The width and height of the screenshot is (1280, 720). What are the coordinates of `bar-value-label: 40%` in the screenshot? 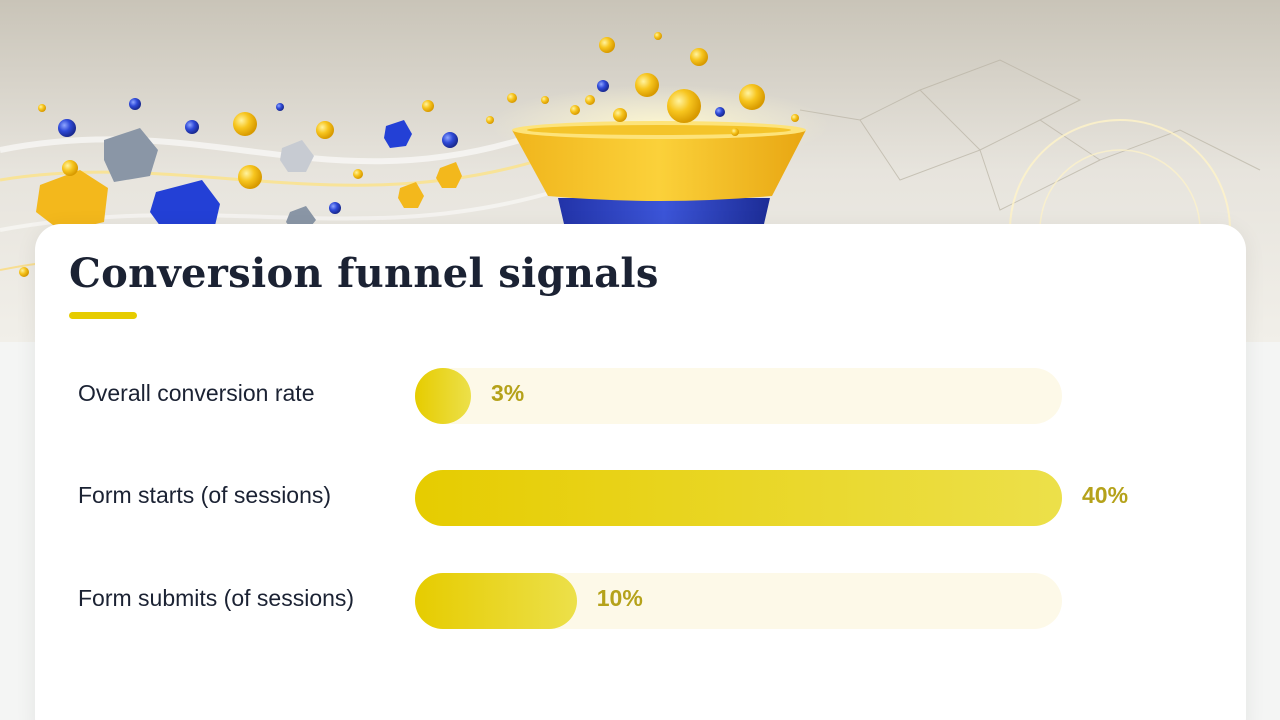 It's located at (1105, 495).